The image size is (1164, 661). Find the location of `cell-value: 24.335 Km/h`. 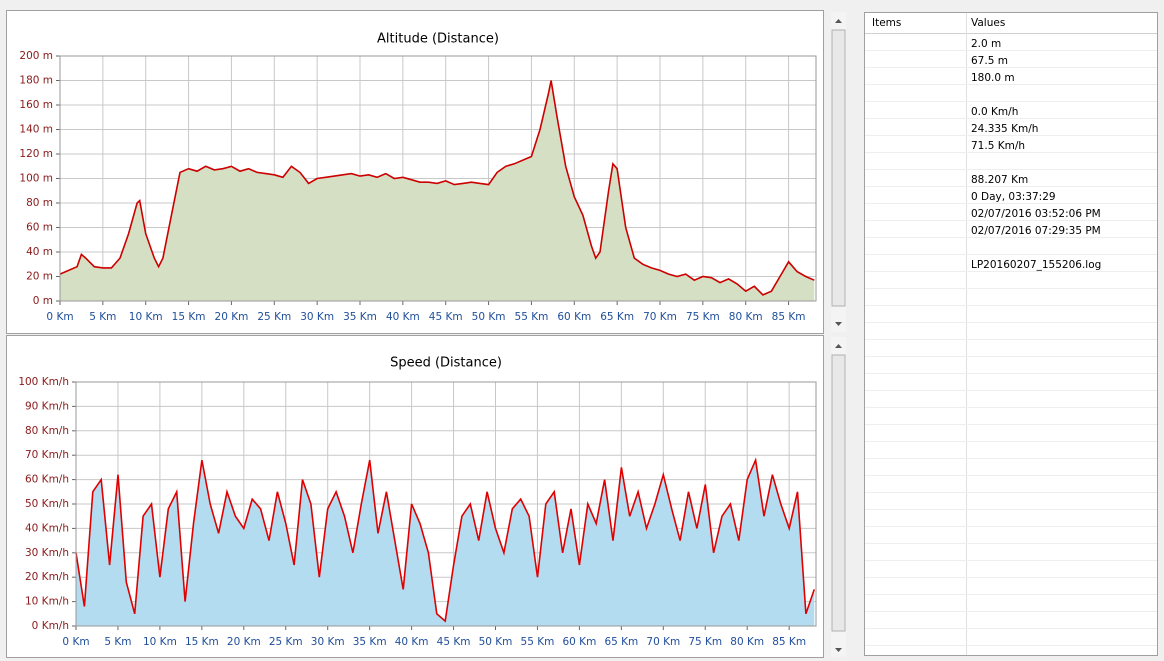

cell-value: 24.335 Km/h is located at coordinates (1004, 129).